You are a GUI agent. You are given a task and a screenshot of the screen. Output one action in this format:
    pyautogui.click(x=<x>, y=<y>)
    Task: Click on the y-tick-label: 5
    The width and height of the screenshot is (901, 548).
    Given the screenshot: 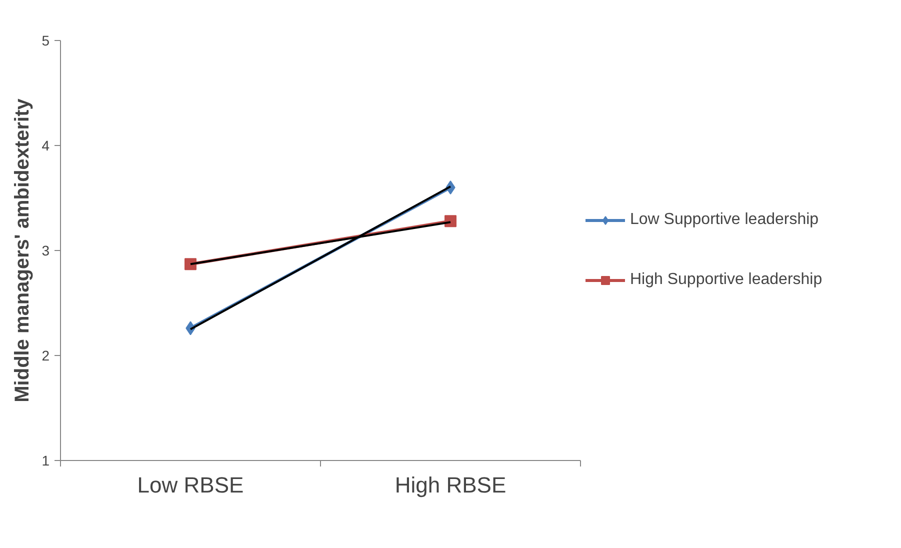 What is the action you would take?
    pyautogui.click(x=46, y=40)
    